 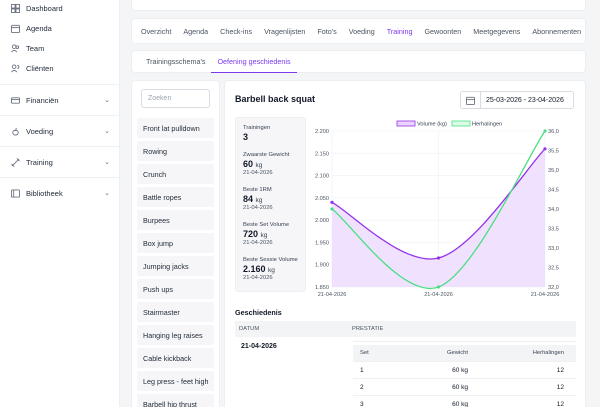 I want to click on sidebar-item-agenda: Agenda, so click(x=60, y=28).